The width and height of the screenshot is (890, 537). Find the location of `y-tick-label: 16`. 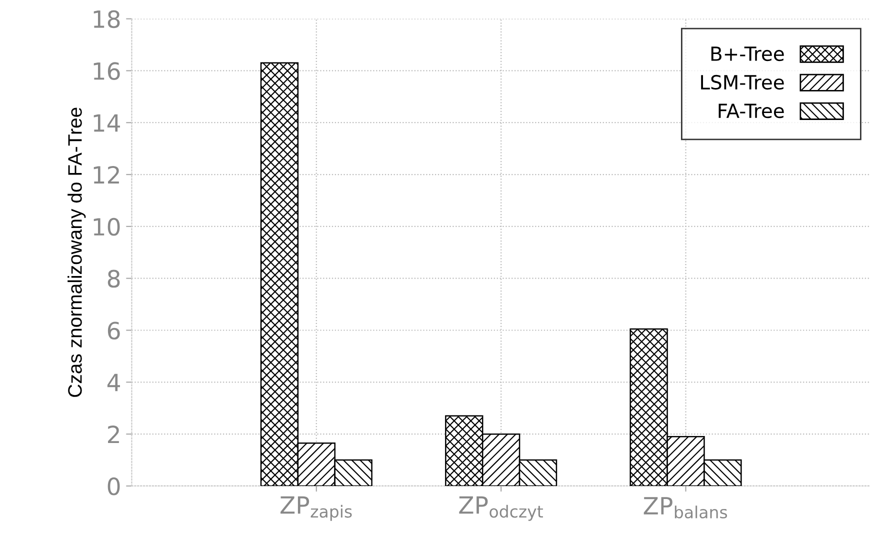

y-tick-label: 16 is located at coordinates (107, 71).